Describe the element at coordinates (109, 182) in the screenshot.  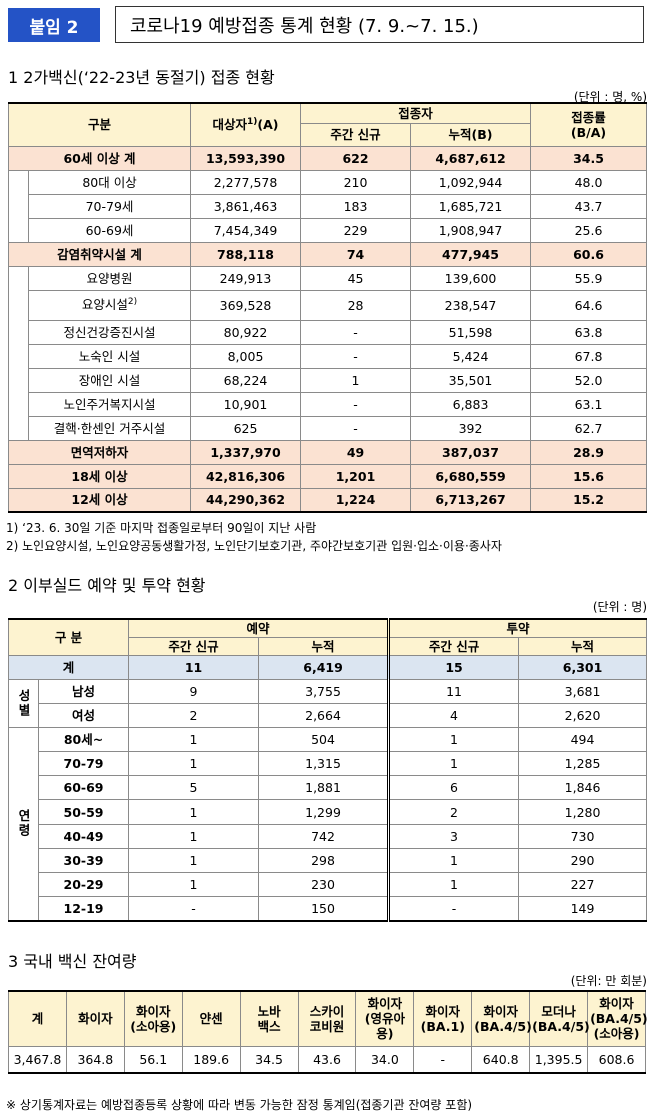
I see `row-label: 80대 이상` at that location.